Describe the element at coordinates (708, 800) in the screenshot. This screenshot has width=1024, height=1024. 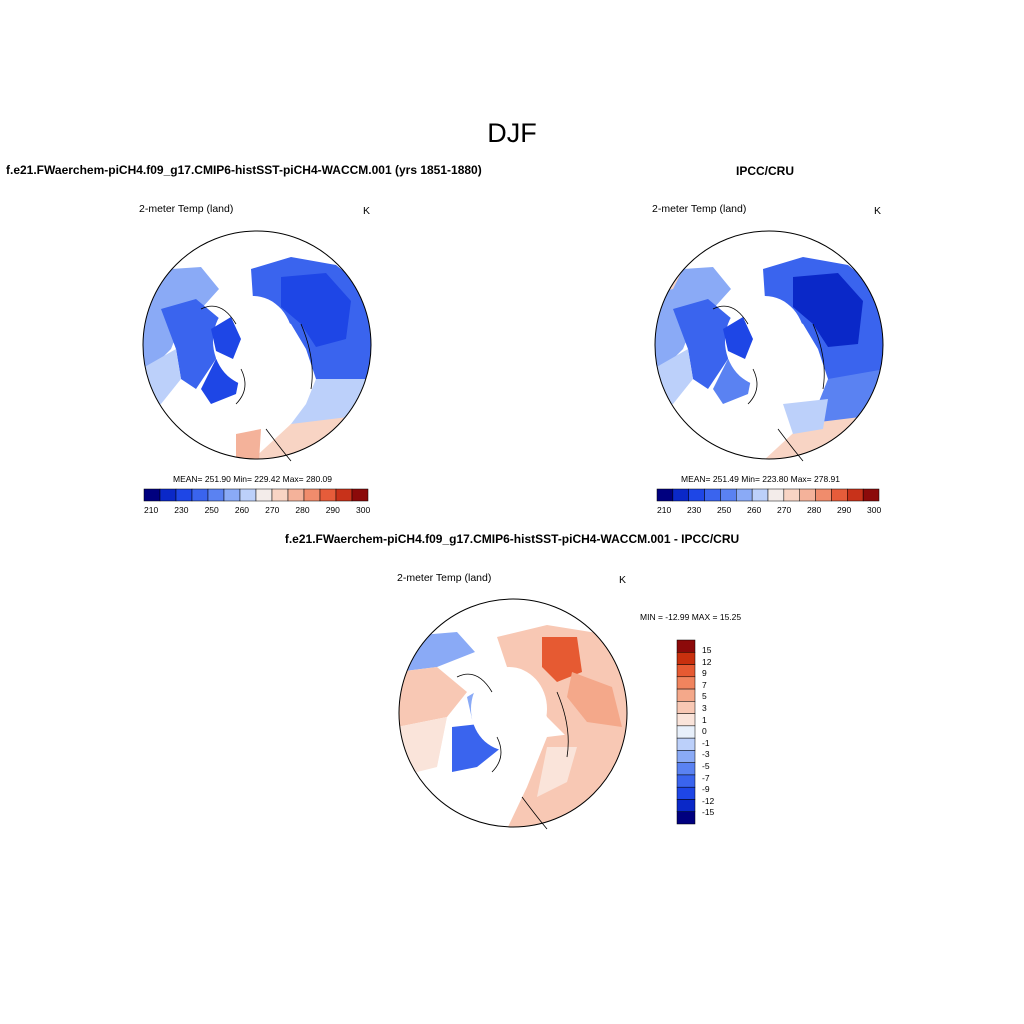
I see `colorbar-tick-label: -12` at that location.